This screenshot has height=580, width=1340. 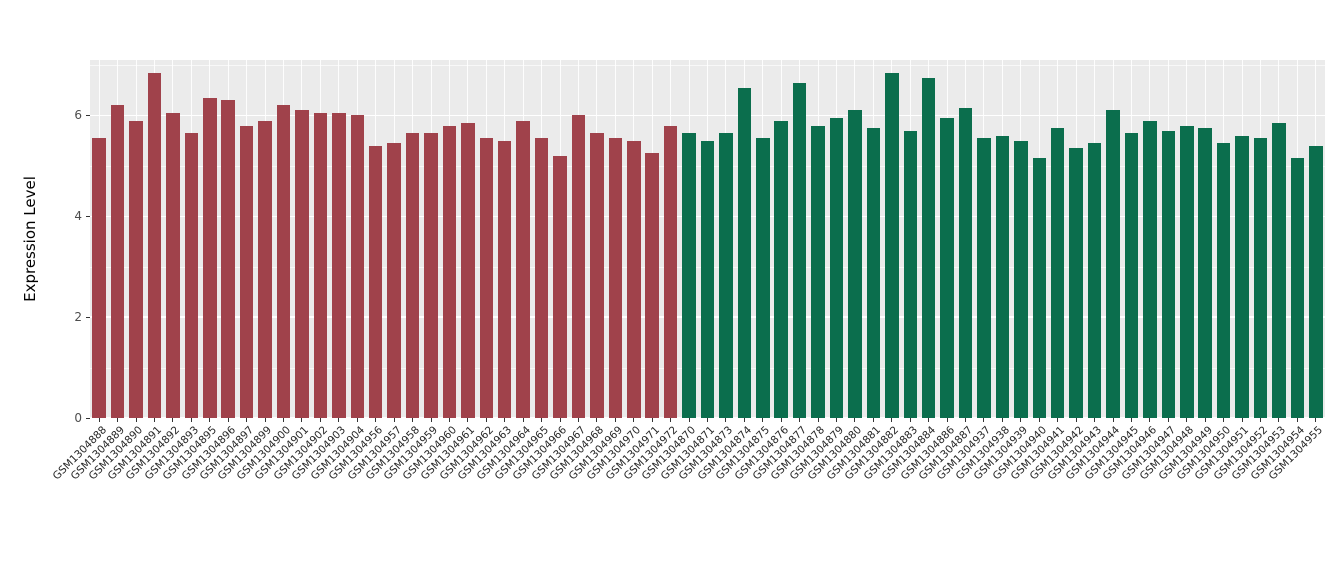 What do you see at coordinates (78, 418) in the screenshot?
I see `y-tick-label: 0` at bounding box center [78, 418].